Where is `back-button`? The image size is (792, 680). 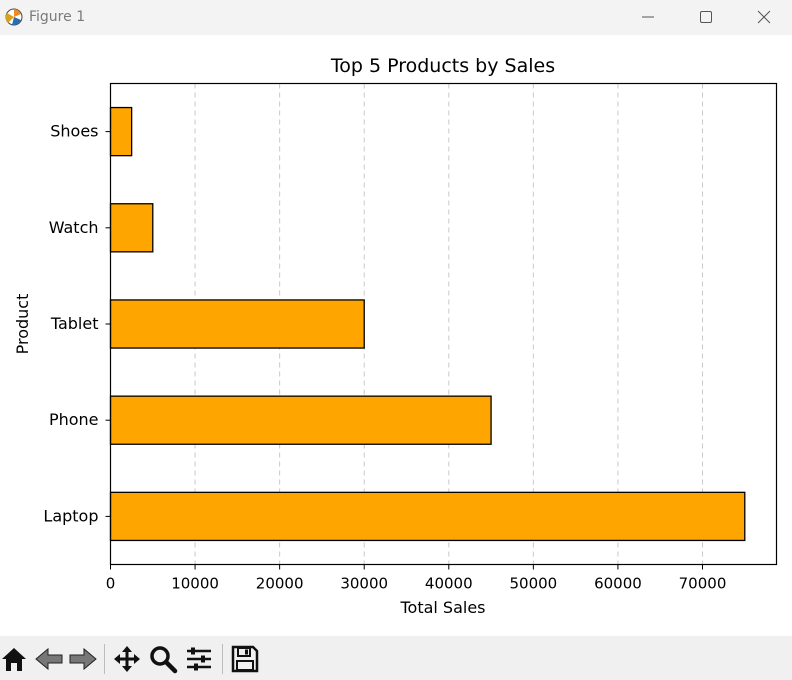 back-button is located at coordinates (49, 659).